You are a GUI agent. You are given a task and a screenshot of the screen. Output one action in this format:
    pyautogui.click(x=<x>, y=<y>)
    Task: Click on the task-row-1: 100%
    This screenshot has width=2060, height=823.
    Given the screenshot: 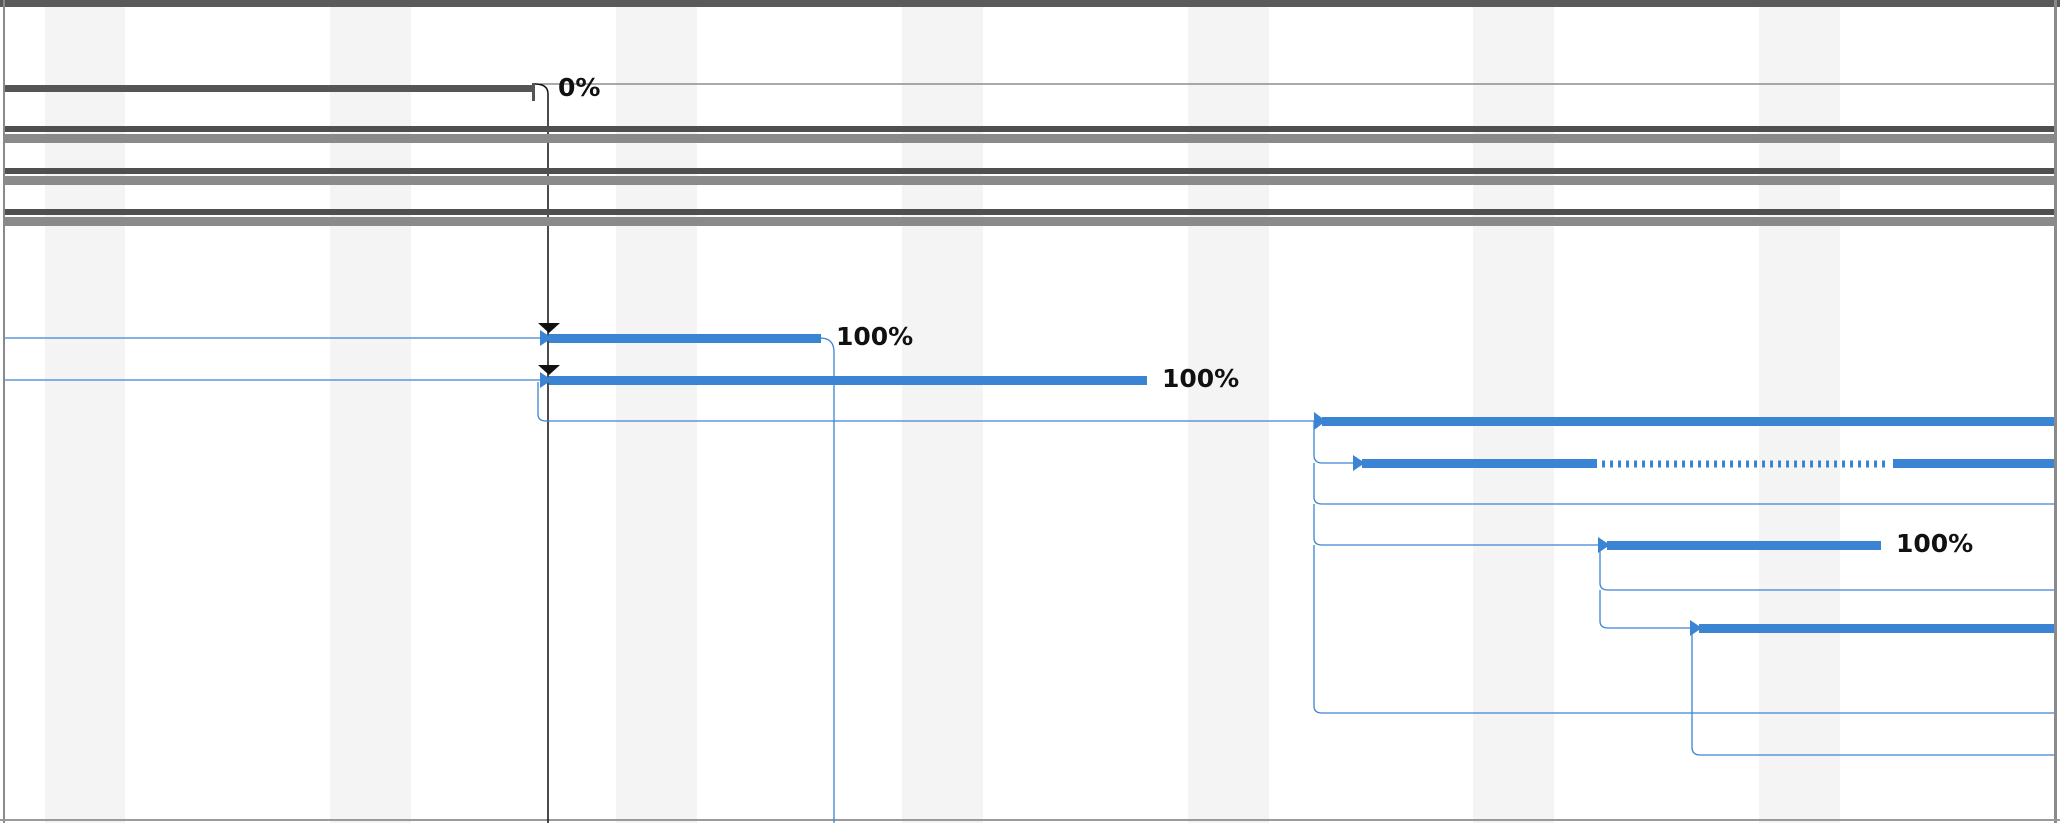 What is the action you would take?
    pyautogui.click(x=725, y=336)
    